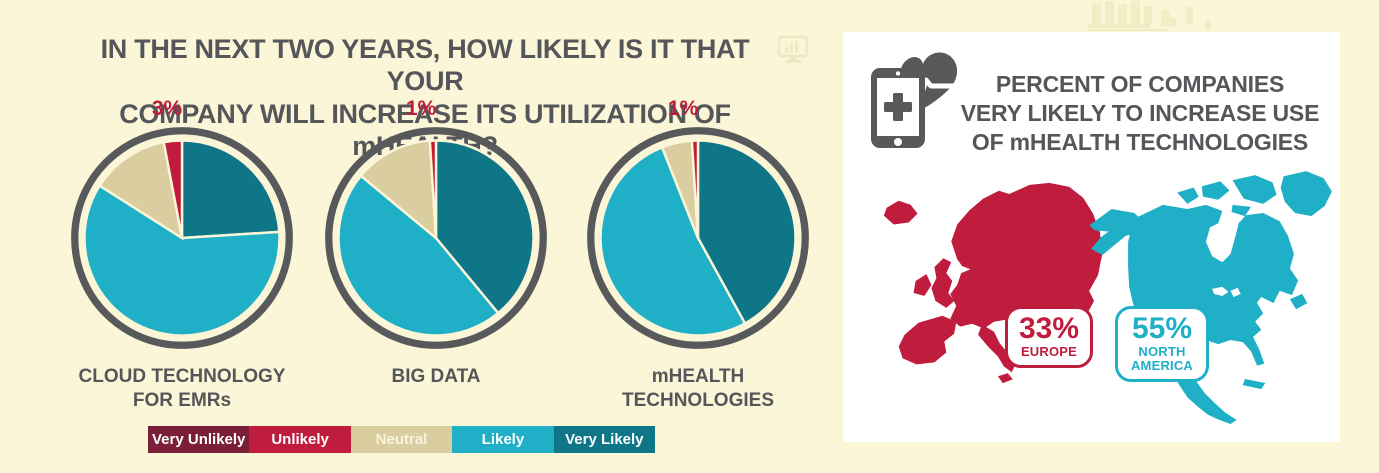  I want to click on legend-item-very-unlikely: Very Unlikely, so click(199, 439).